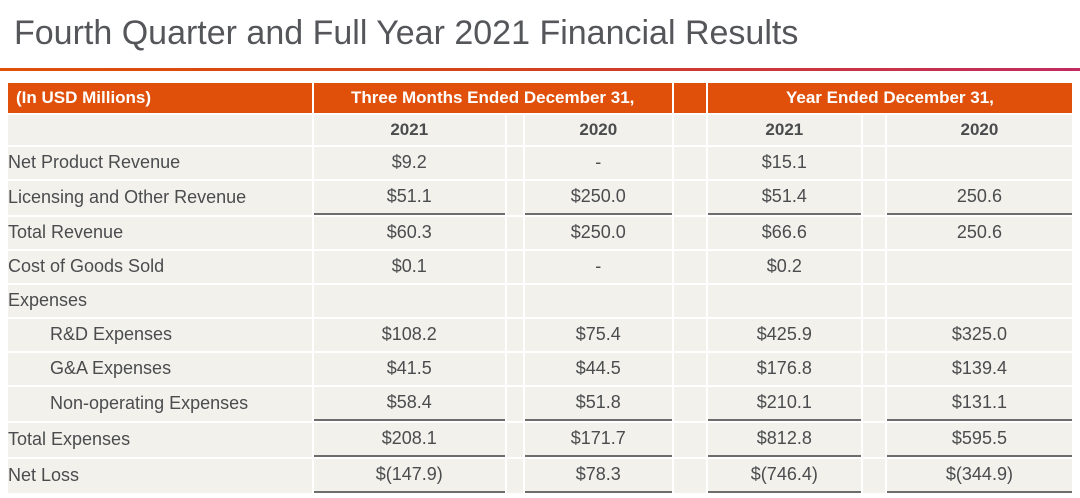 This screenshot has height=498, width=1080. Describe the element at coordinates (160, 300) in the screenshot. I see `row-label: Expenses` at that location.